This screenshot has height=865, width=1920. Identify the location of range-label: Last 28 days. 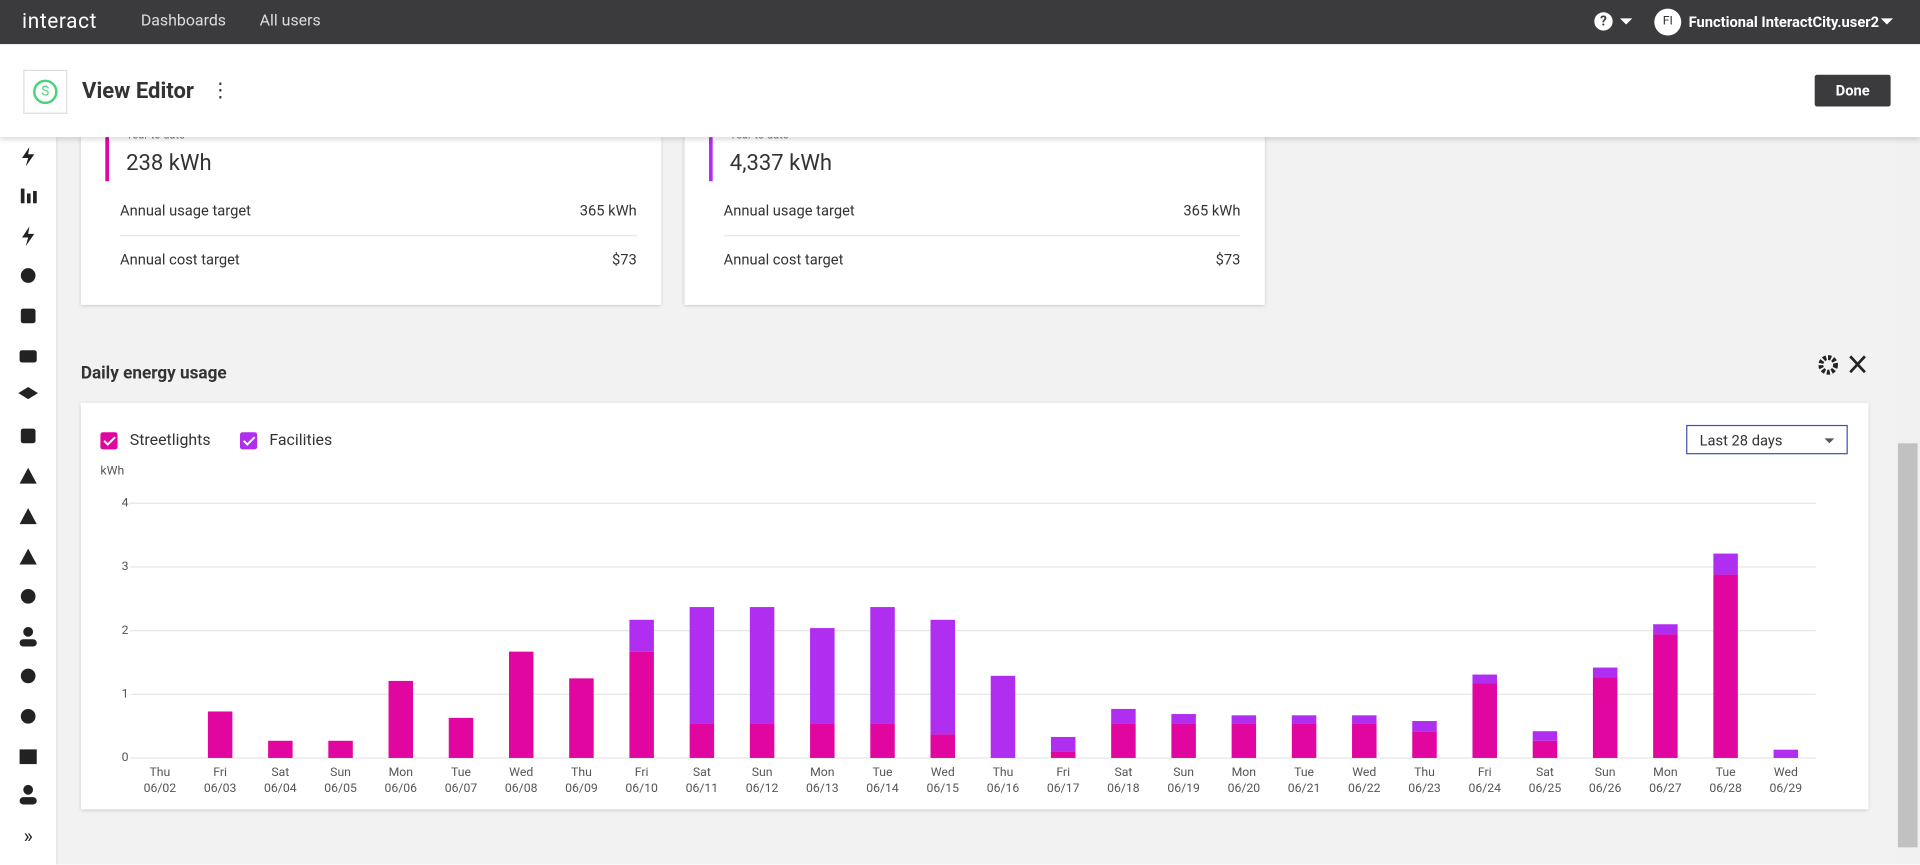
(1741, 441).